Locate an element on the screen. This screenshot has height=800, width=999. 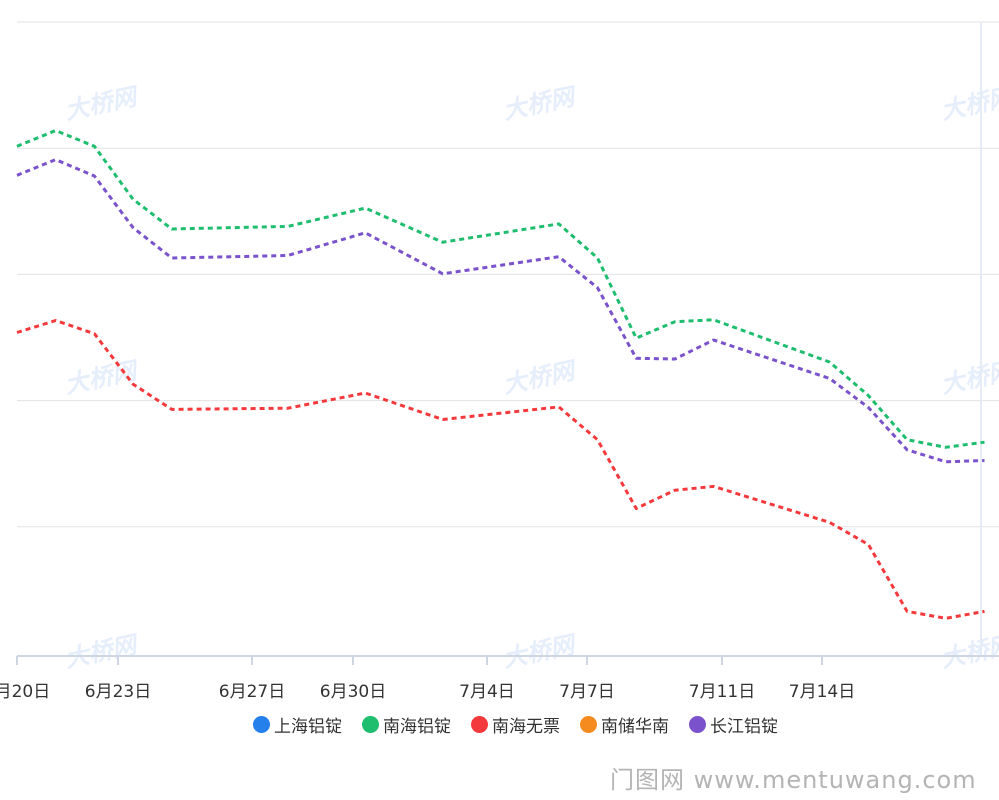
legend-item: 上海铝锭 is located at coordinates (297, 724).